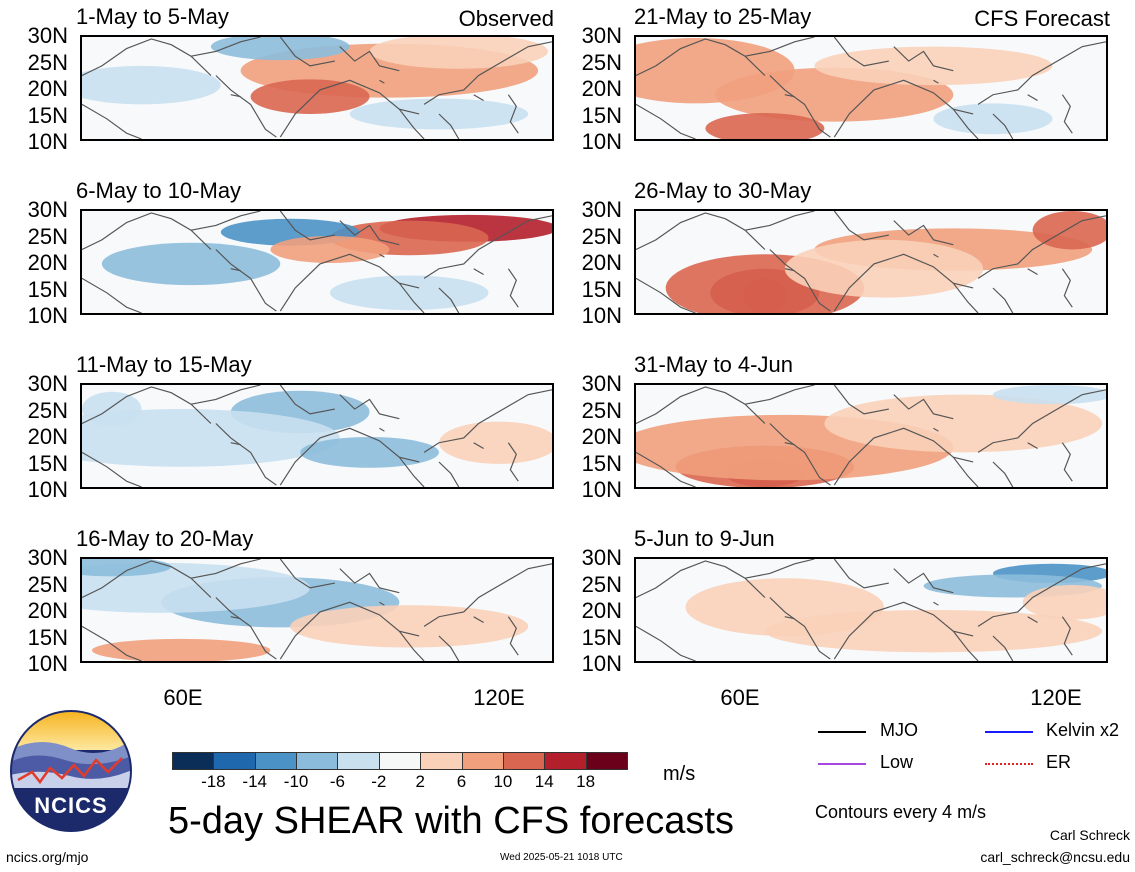 This screenshot has width=1135, height=872. What do you see at coordinates (1009, 732) in the screenshot?
I see `legend-line-kelvin` at bounding box center [1009, 732].